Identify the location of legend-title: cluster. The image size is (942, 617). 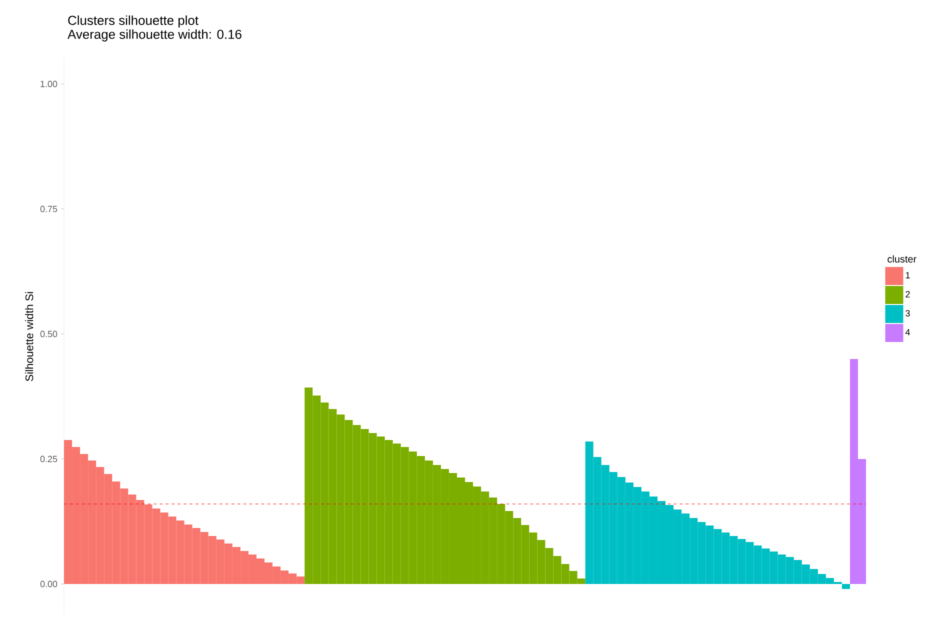
(902, 259).